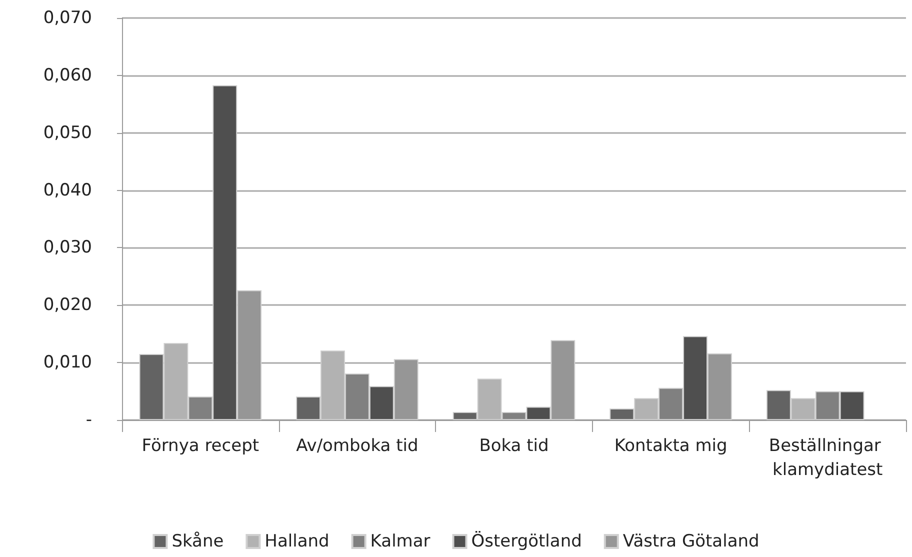 The width and height of the screenshot is (912, 557). What do you see at coordinates (67, 190) in the screenshot?
I see `y-tick-label: 0,040` at bounding box center [67, 190].